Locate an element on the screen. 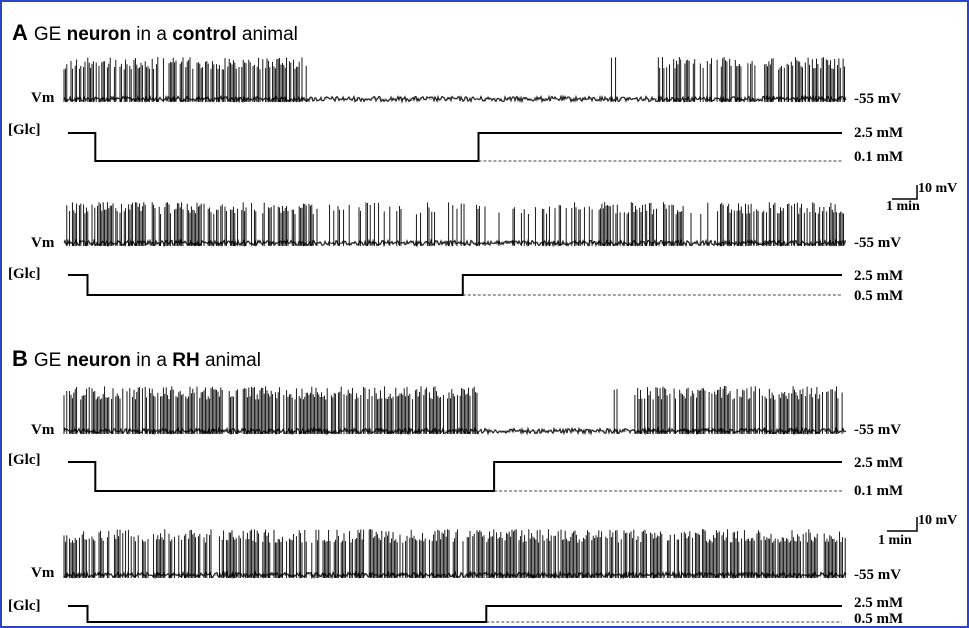 Image resolution: width=969 pixels, height=628 pixels. b-scale-vertical: 10 mV is located at coordinates (938, 520).